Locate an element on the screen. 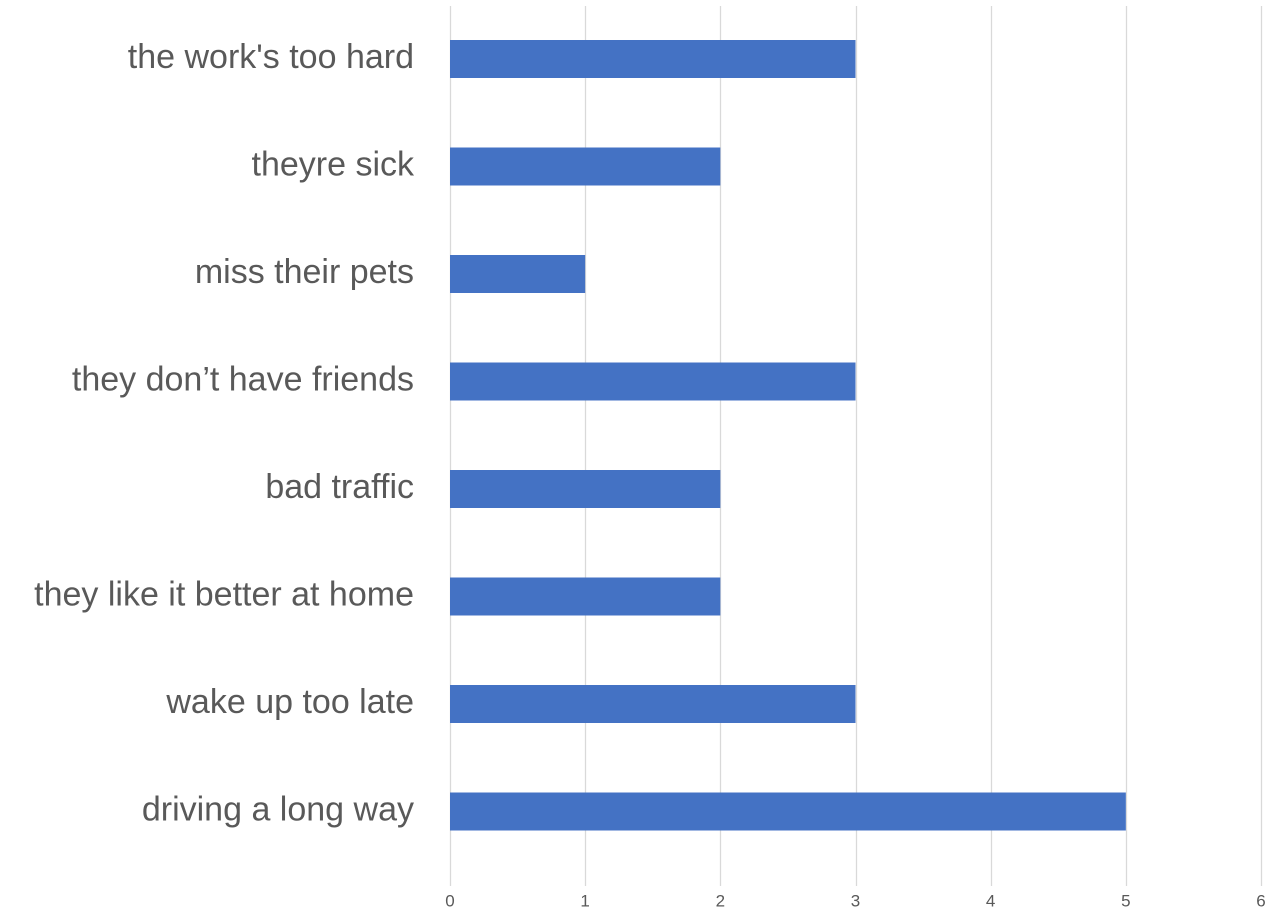 This screenshot has width=1281, height=912. category-label: wake up too late is located at coordinates (289, 702).